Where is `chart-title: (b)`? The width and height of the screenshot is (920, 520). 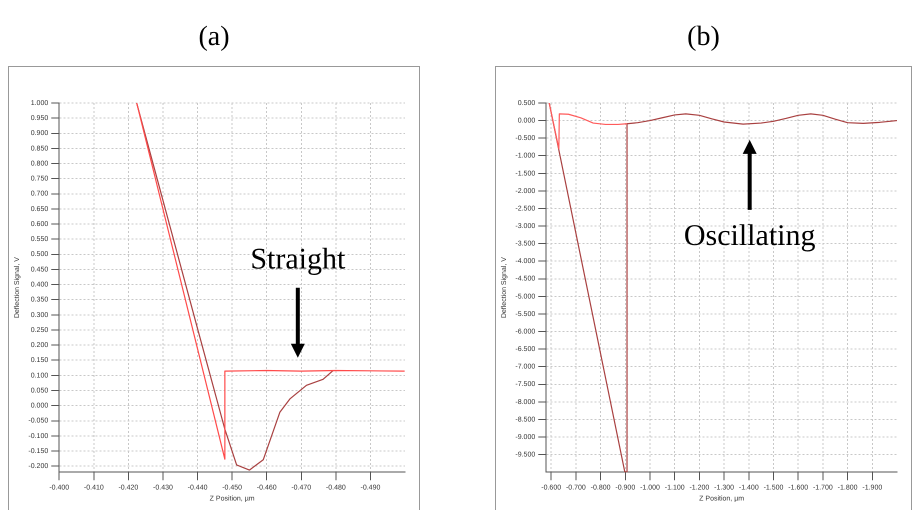 chart-title: (b) is located at coordinates (703, 37).